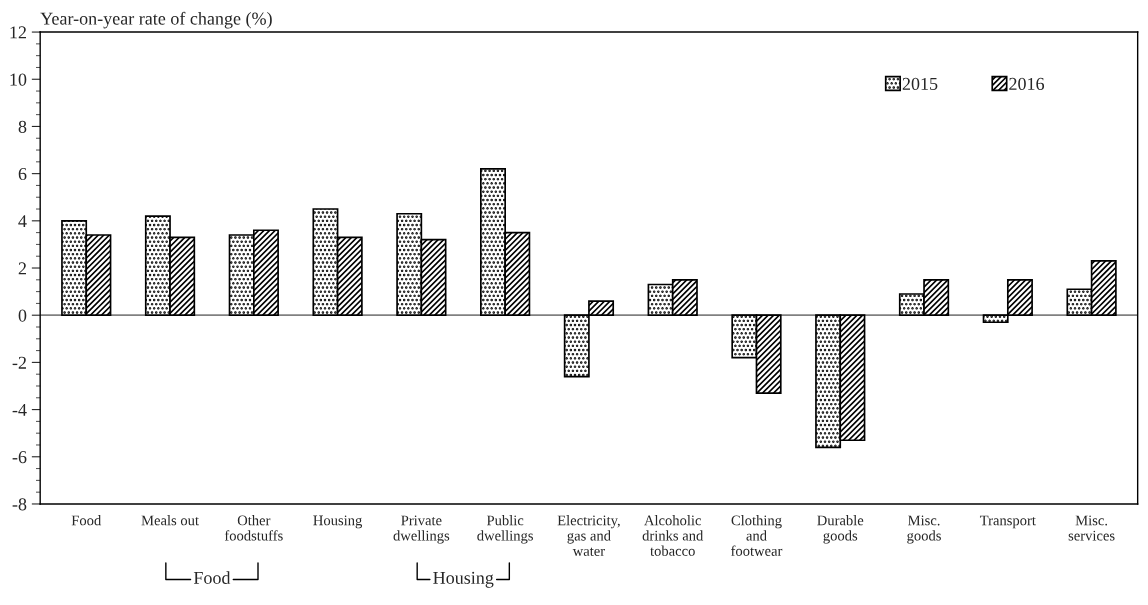  I want to click on x-tick-label: Public dwellings, so click(505, 529).